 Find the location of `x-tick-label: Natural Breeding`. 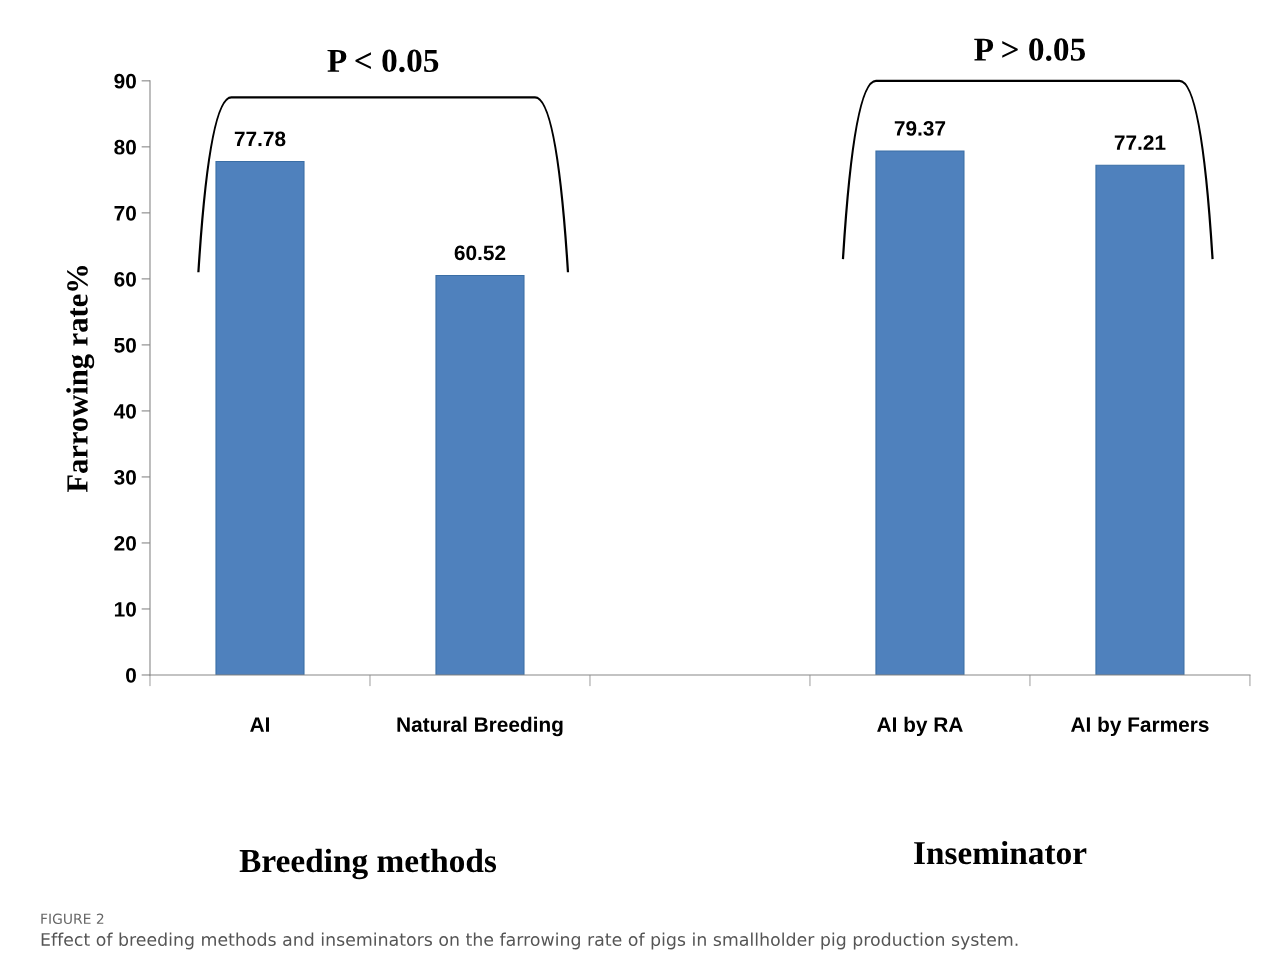

x-tick-label: Natural Breeding is located at coordinates (480, 726).